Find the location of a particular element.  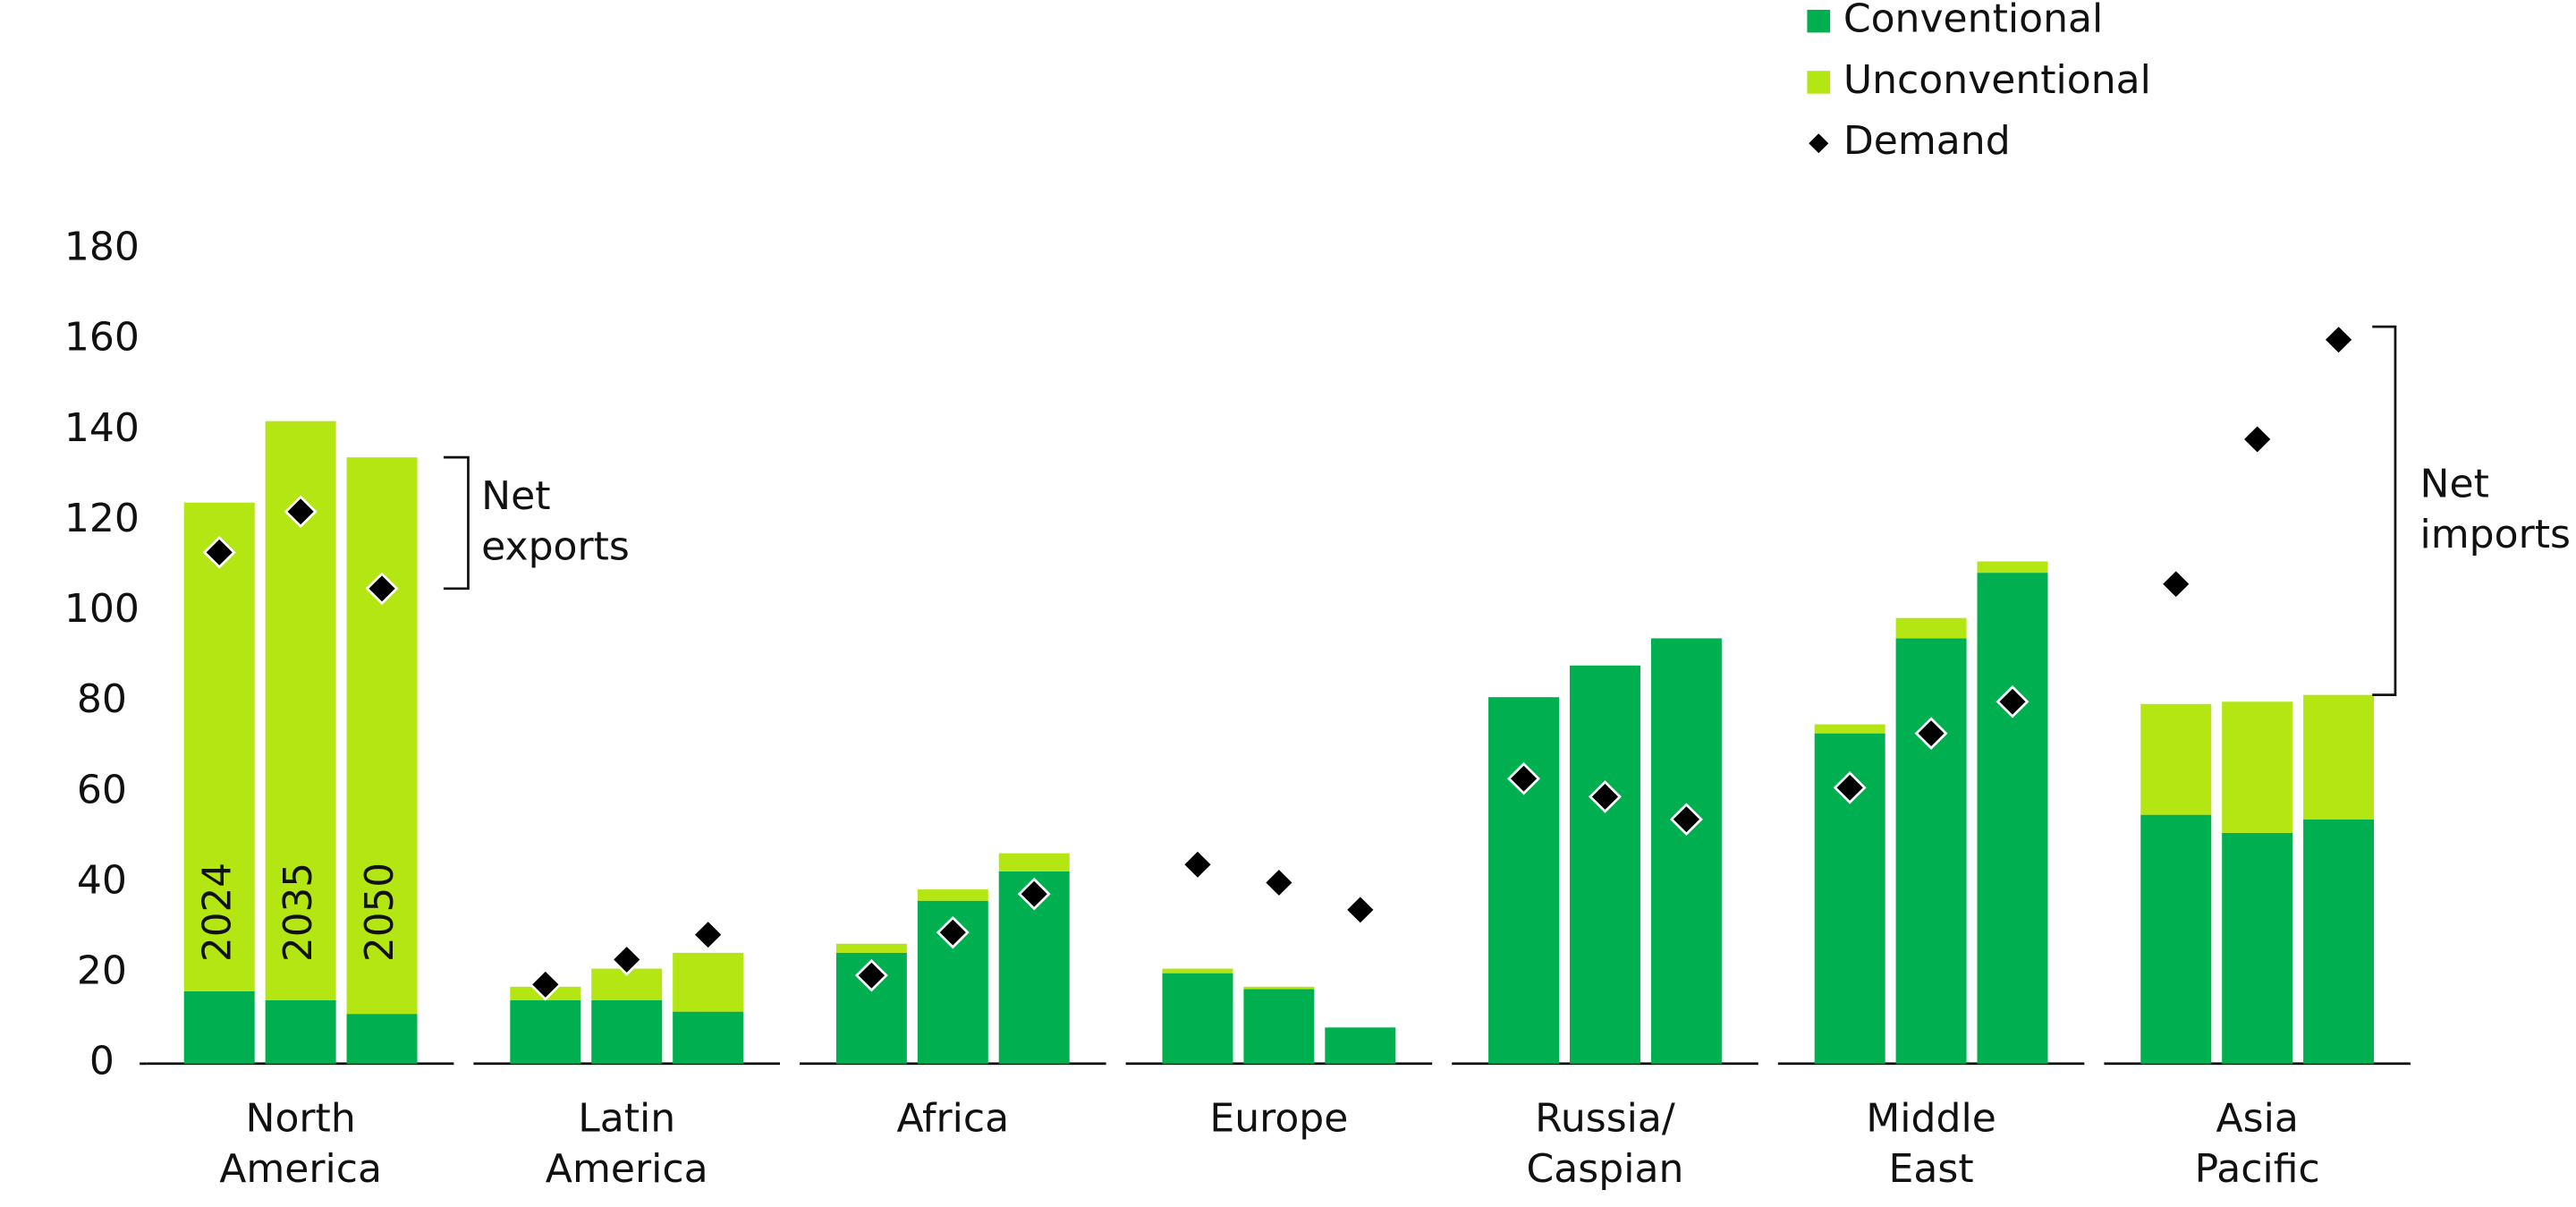

y-tick-label: 120 is located at coordinates (102, 518).